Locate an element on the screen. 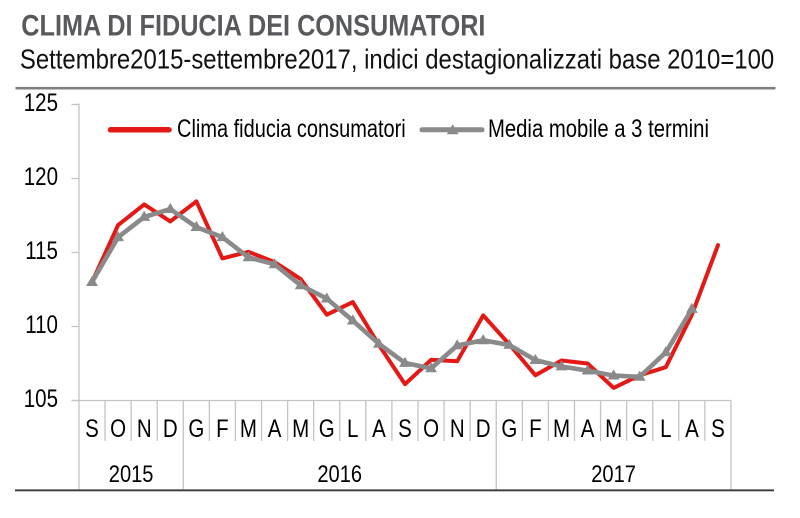 This screenshot has width=800, height=518. svg-text: Media mobile a 3 termini is located at coordinates (598, 128).